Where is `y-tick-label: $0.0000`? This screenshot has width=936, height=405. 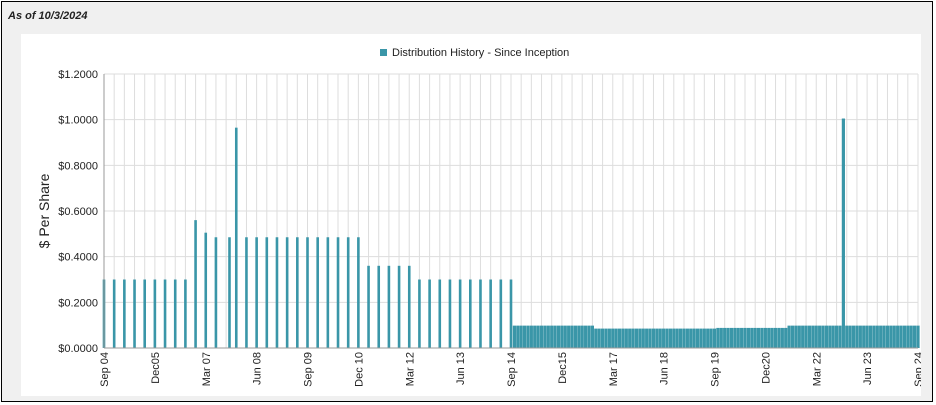 y-tick-label: $0.0000 is located at coordinates (78, 349).